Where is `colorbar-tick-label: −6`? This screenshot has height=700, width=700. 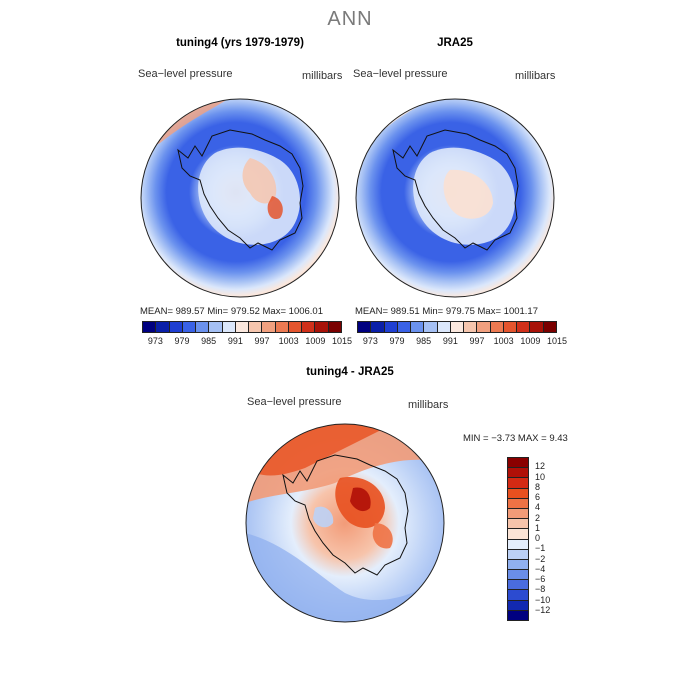
colorbar-tick-label: −6 is located at coordinates (540, 579).